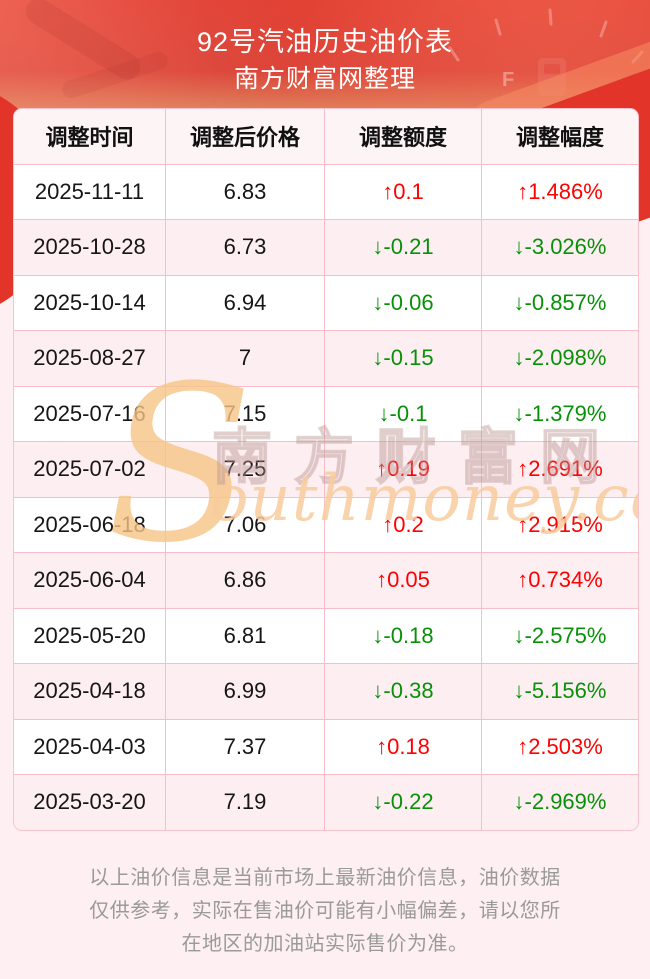  Describe the element at coordinates (560, 469) in the screenshot. I see `cell-change-percent: ↑2.691%` at that location.